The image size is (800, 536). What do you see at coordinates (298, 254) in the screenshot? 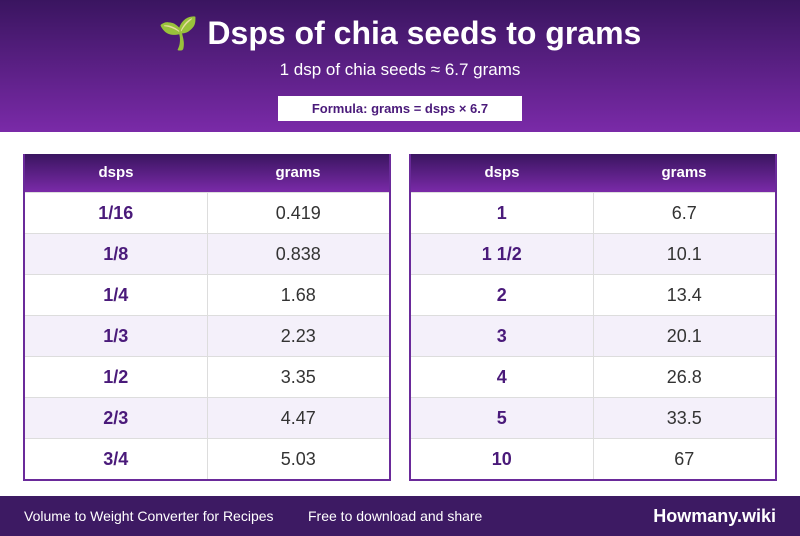
I see `table-cell: 0.838` at bounding box center [298, 254].